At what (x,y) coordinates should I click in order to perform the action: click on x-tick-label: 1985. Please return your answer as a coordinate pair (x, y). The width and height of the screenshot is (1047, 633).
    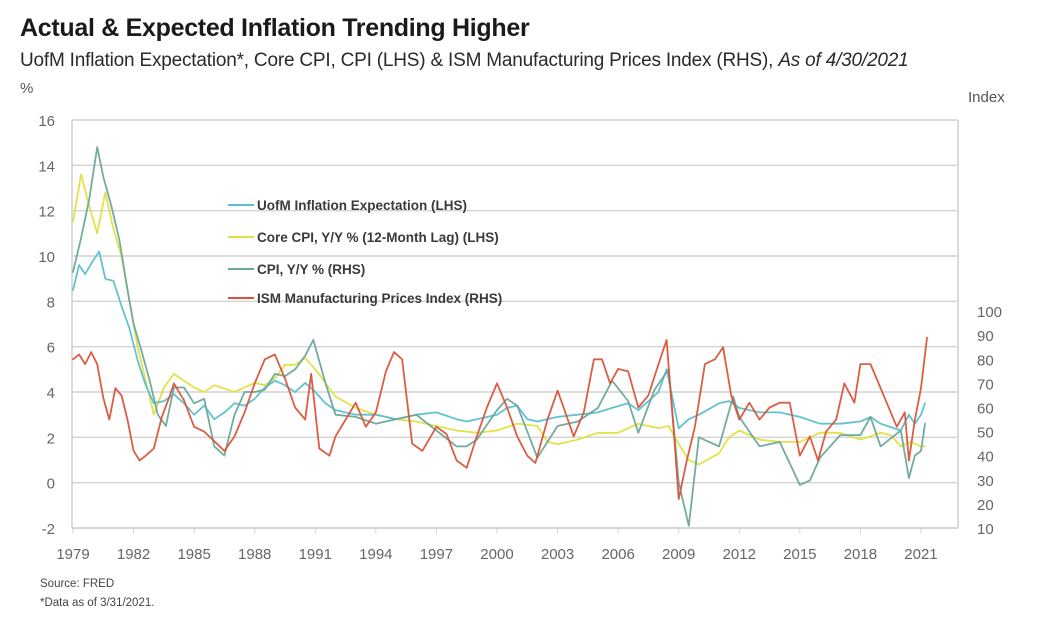
    Looking at the image, I should click on (193, 554).